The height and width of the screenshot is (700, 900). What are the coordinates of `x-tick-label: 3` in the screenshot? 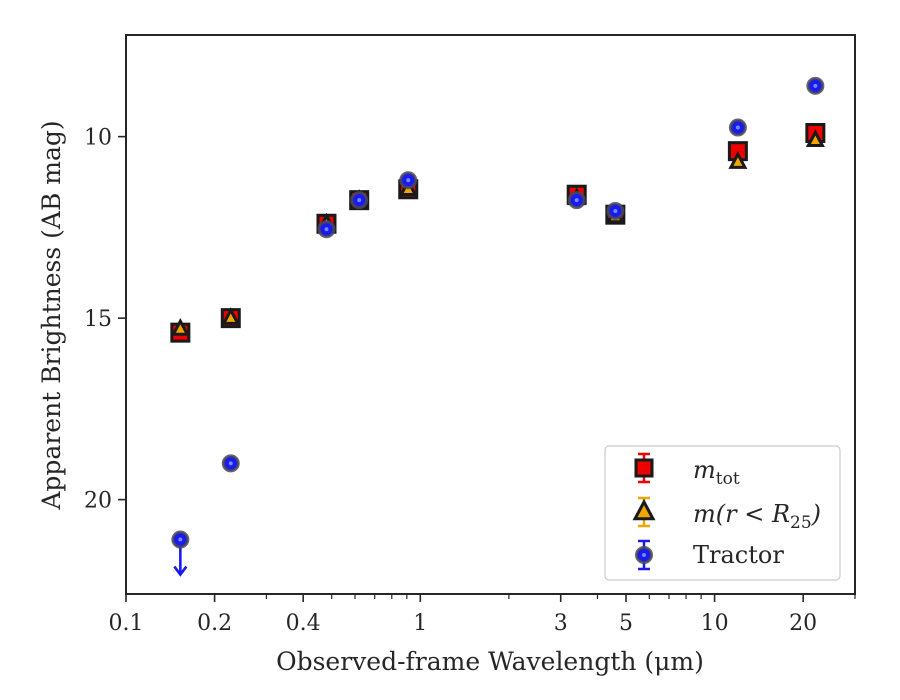 It's located at (561, 623).